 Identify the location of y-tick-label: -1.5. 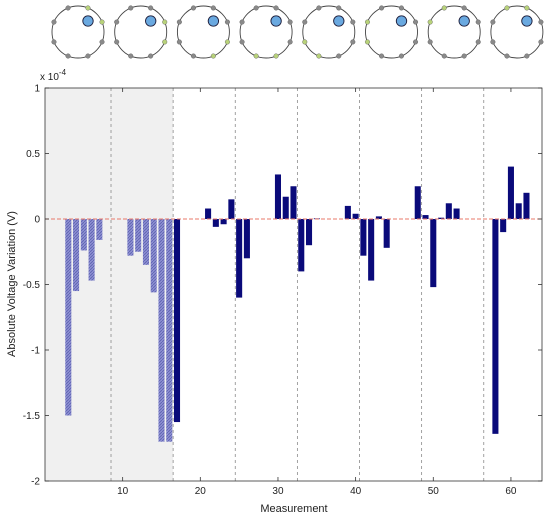
(32, 416).